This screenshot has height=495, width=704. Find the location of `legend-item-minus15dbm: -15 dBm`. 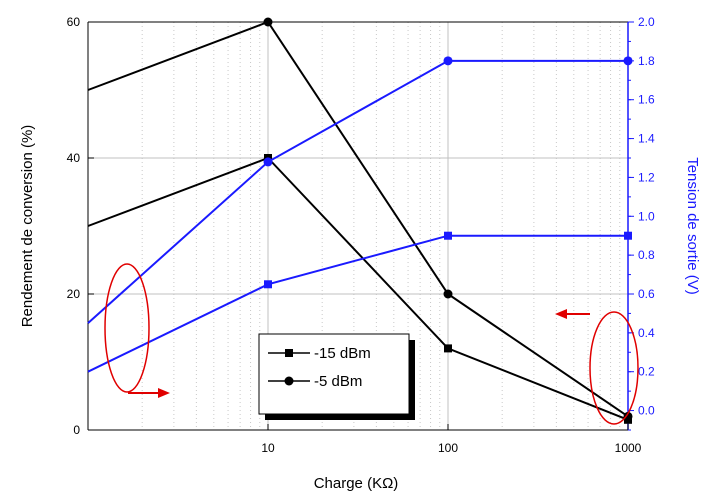

legend-item-minus15dbm: -15 dBm is located at coordinates (319, 353).